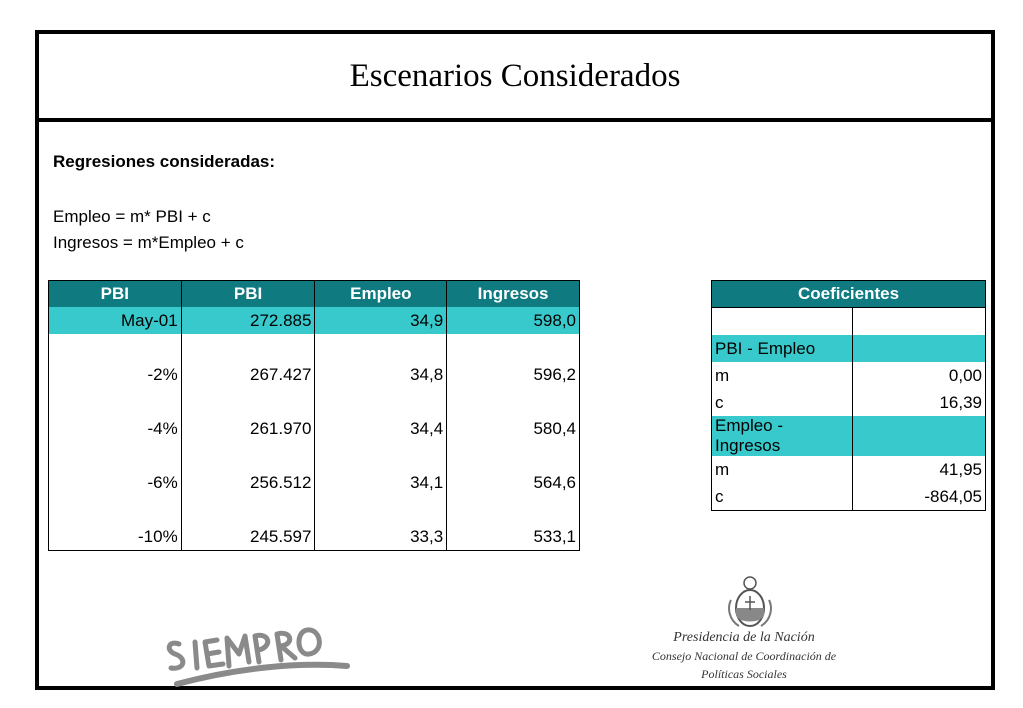  Describe the element at coordinates (513, 428) in the screenshot. I see `cell: 580,4` at that location.